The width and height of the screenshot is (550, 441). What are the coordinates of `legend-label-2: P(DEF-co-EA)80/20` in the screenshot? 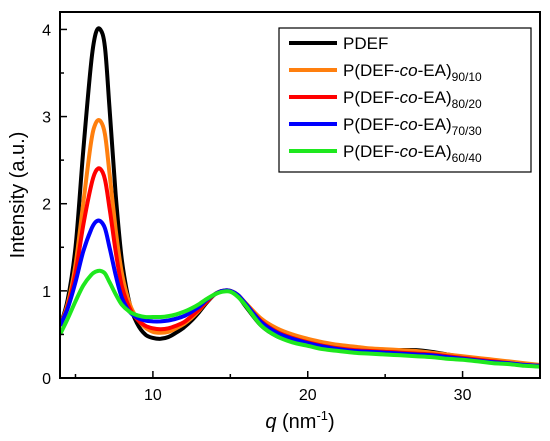 It's located at (412, 99).